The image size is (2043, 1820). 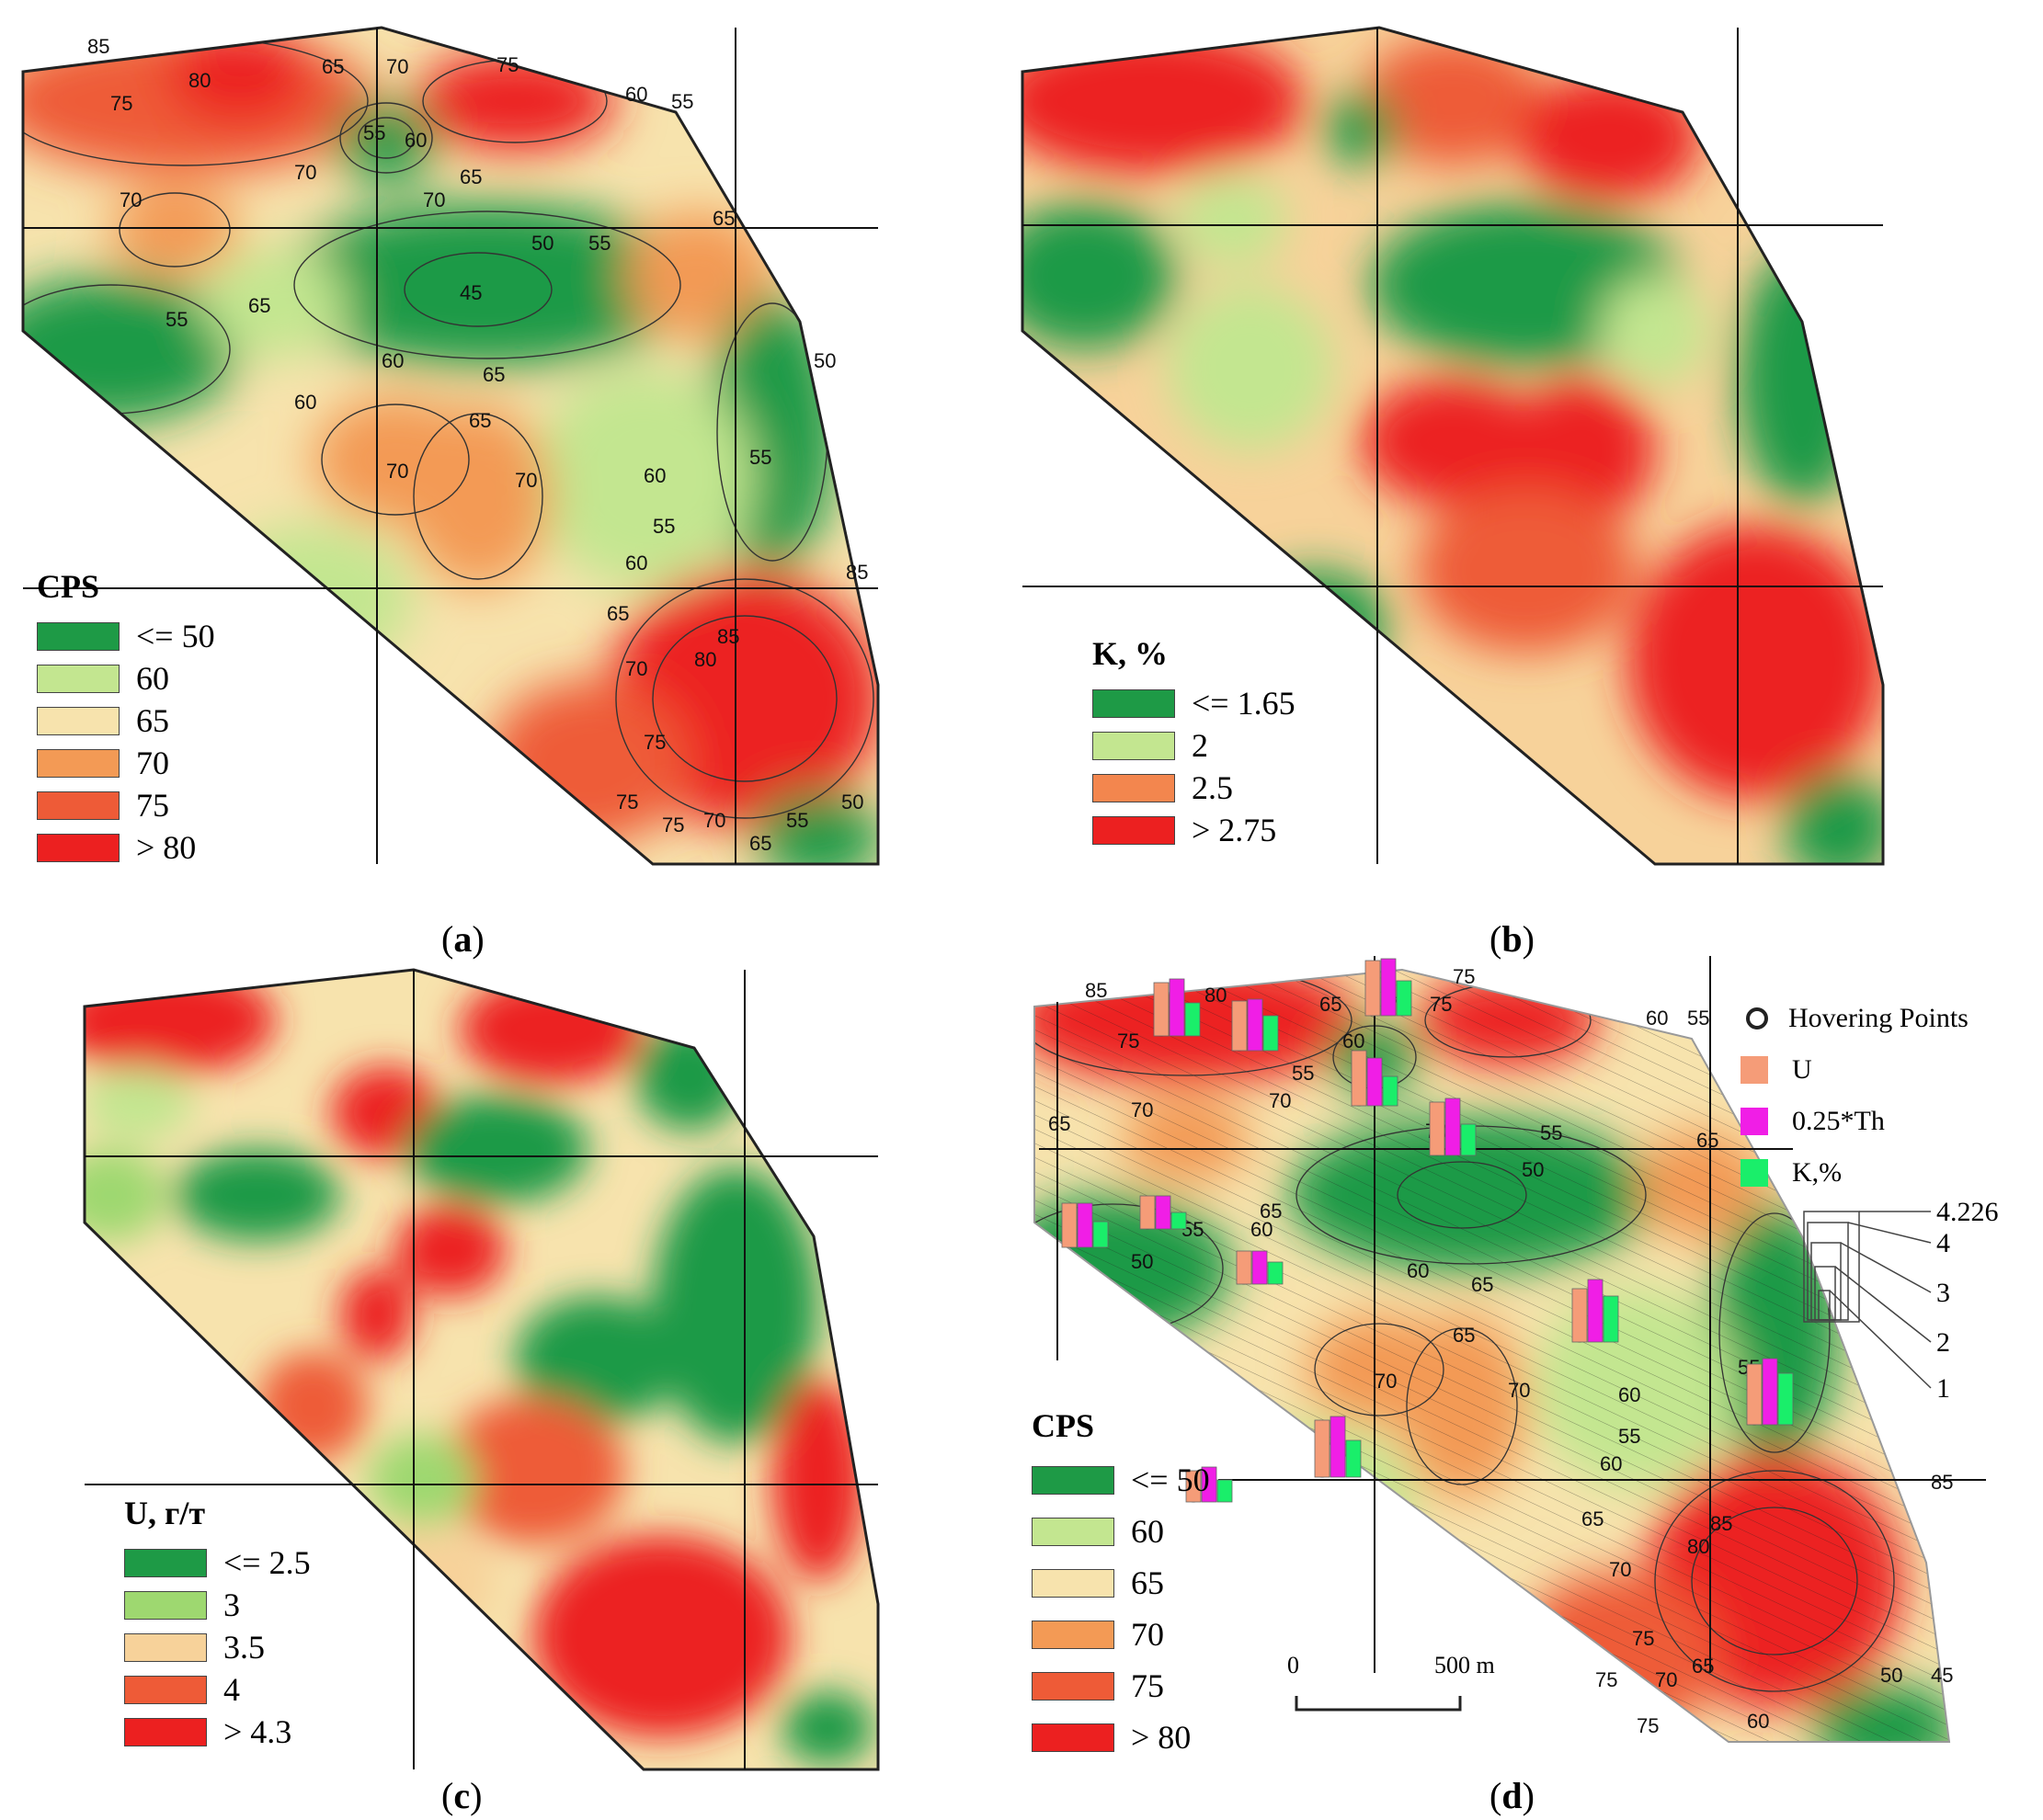 What do you see at coordinates (1121, 1686) in the screenshot?
I see `legend-row: 75` at bounding box center [1121, 1686].